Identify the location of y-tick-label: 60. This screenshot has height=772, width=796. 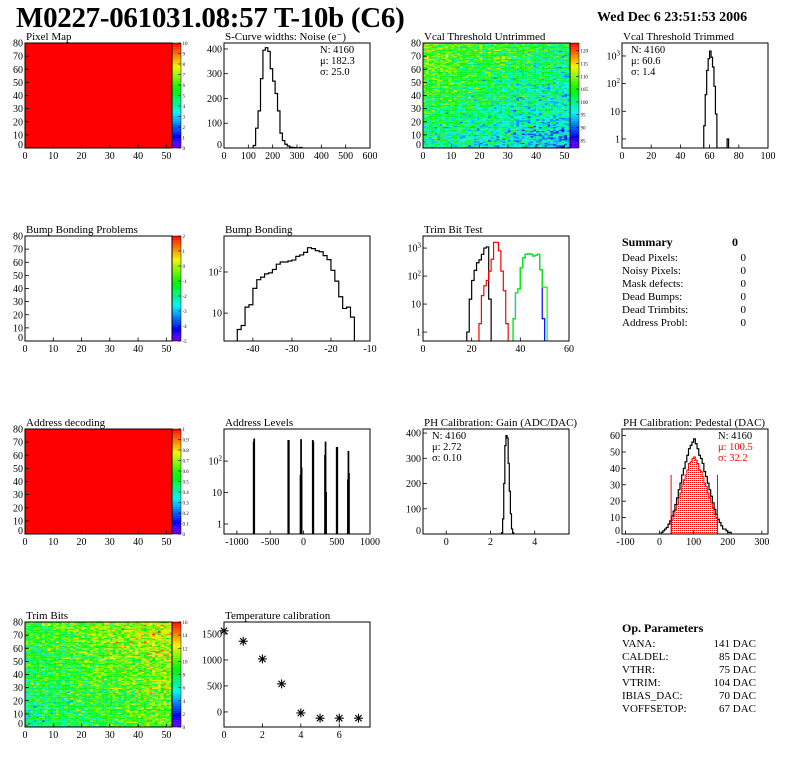
(18, 70).